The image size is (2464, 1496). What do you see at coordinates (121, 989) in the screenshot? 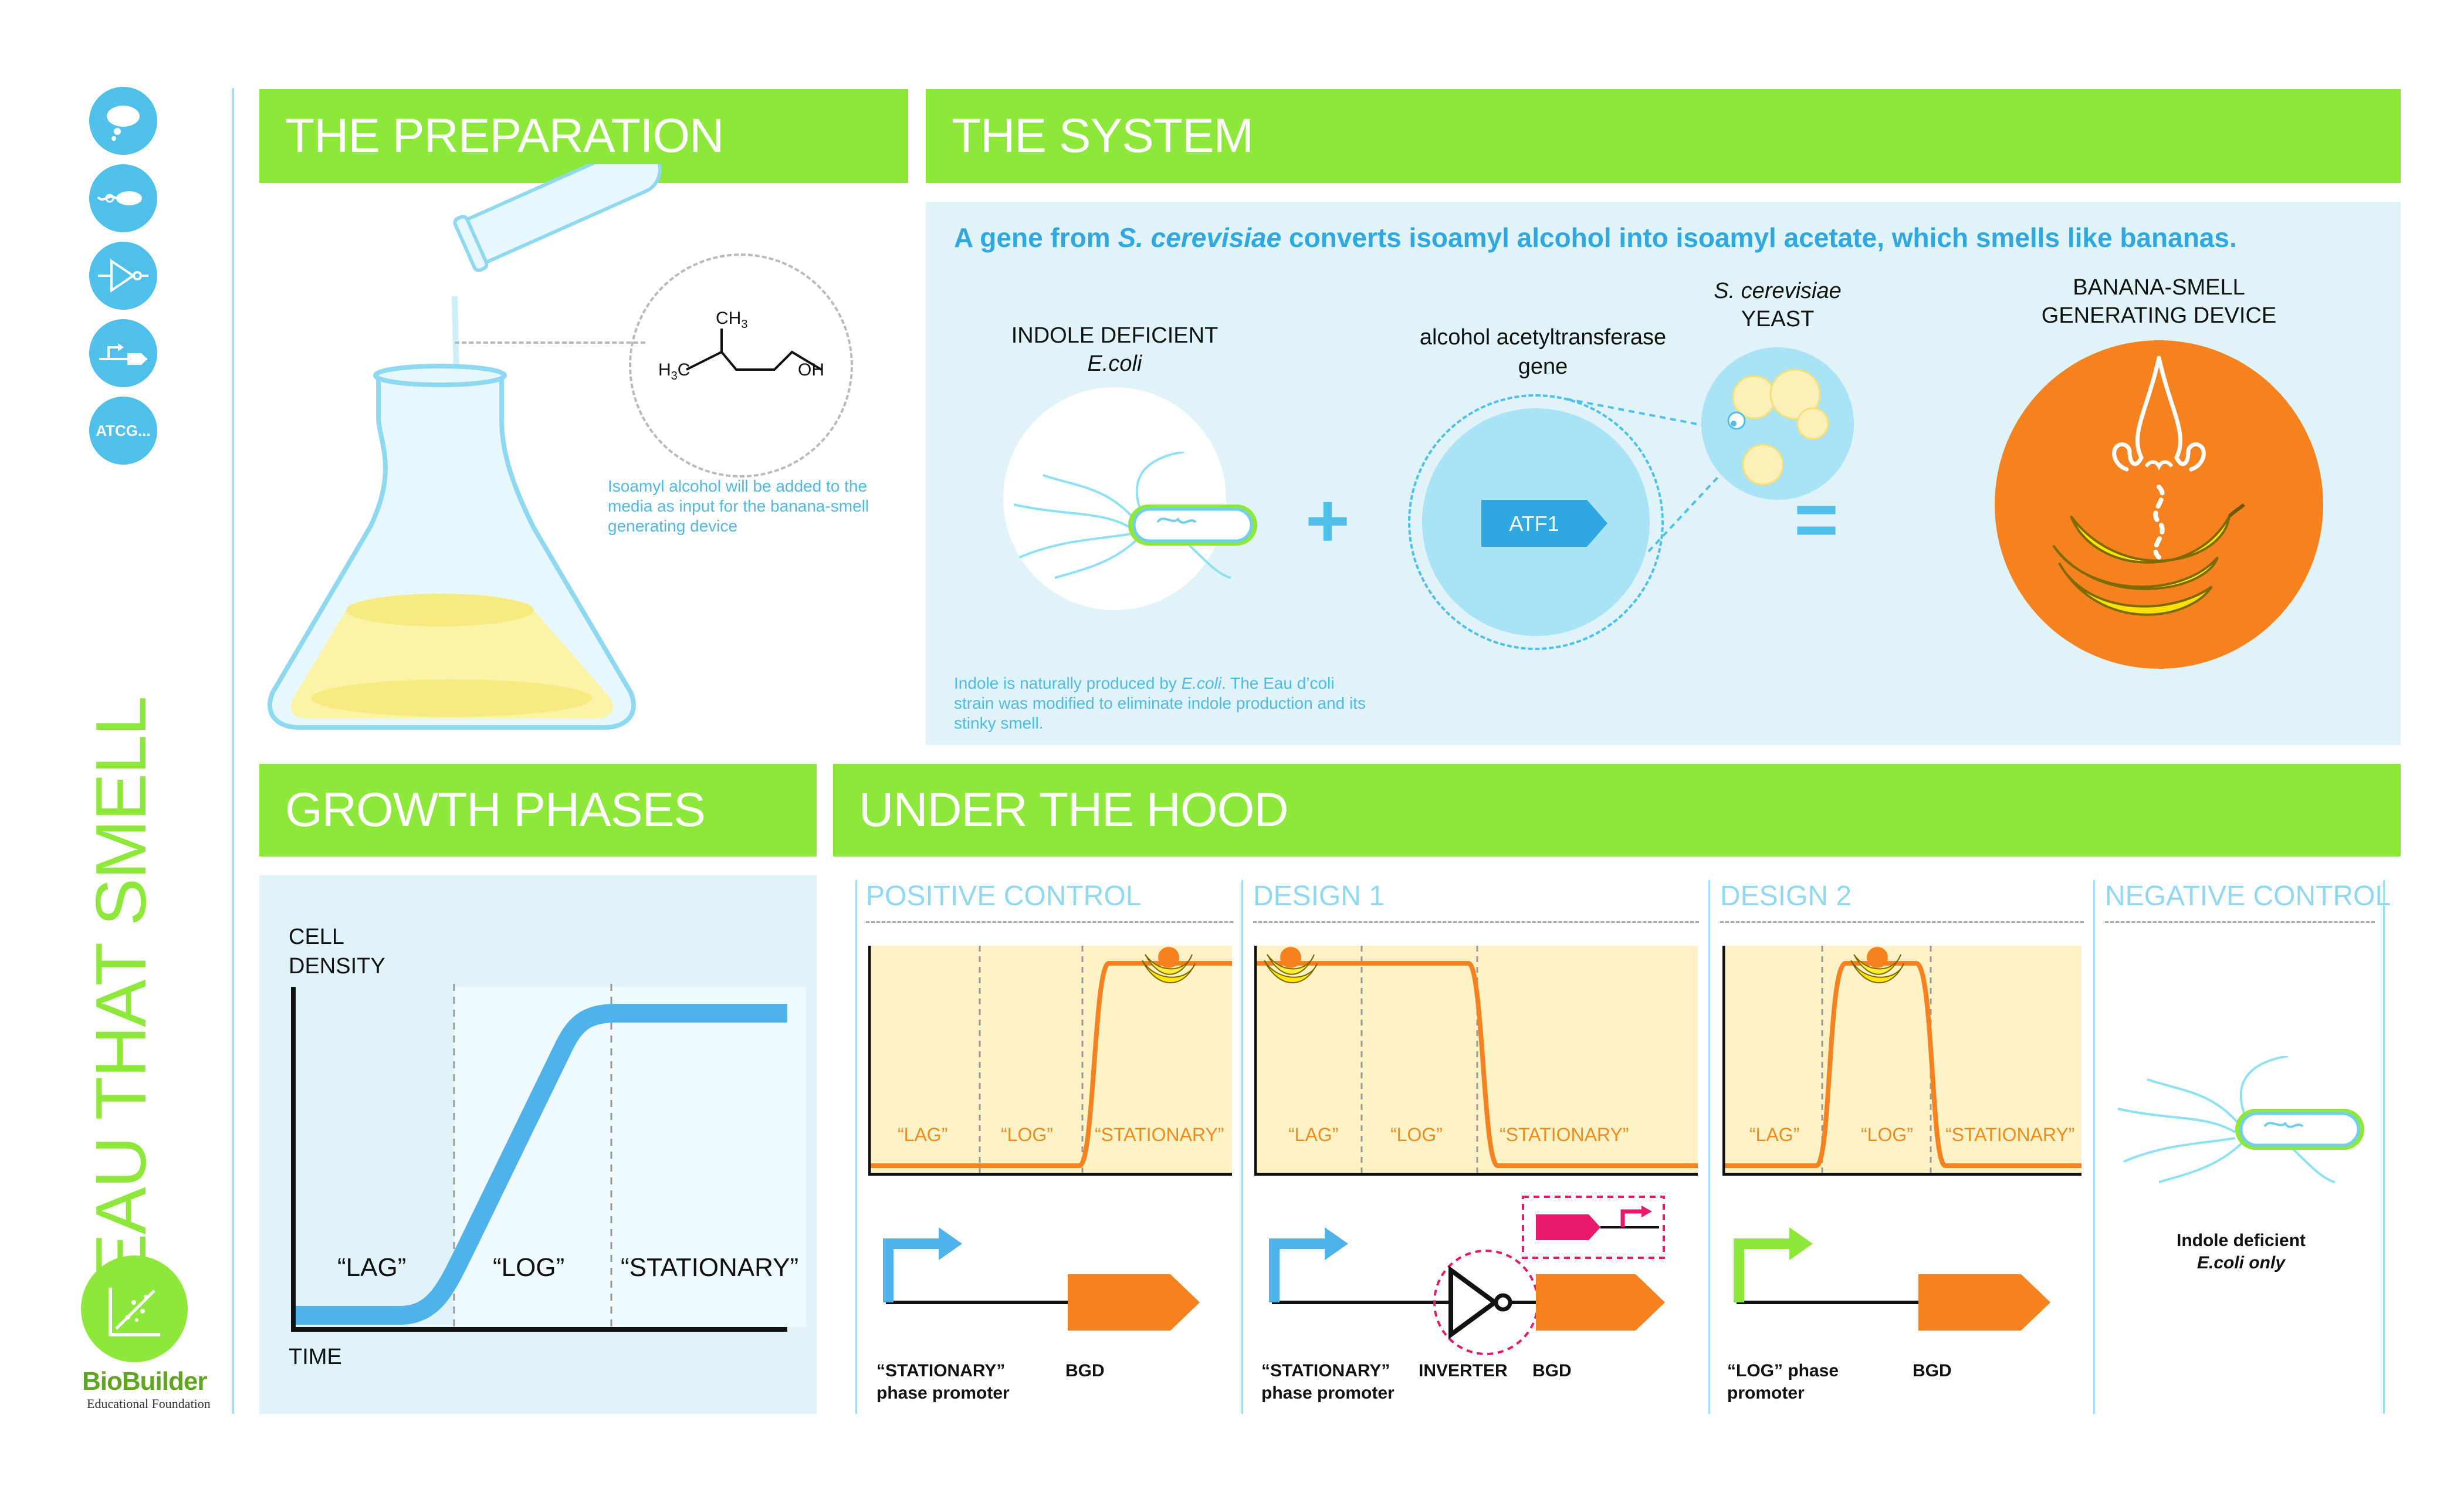
I see `sidebar-title: EAU THAT SMELL` at bounding box center [121, 989].